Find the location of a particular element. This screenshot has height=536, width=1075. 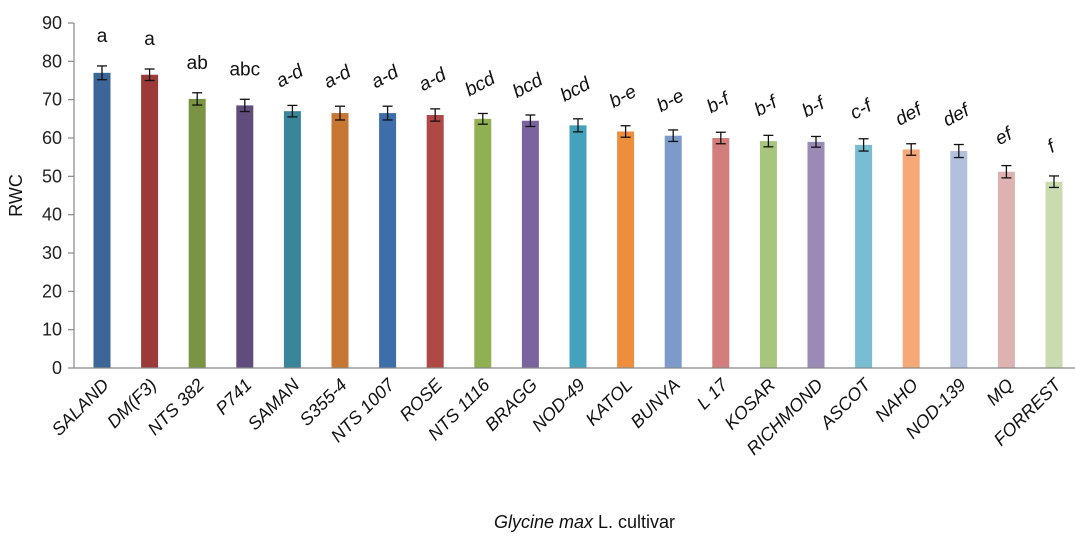

y-tick-label: 20 is located at coordinates (52, 291).